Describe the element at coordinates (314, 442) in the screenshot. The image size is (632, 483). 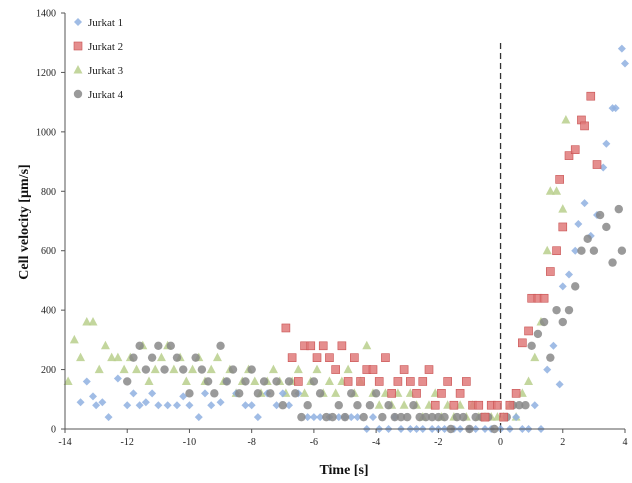
I see `x-tick-label: -6` at that location.